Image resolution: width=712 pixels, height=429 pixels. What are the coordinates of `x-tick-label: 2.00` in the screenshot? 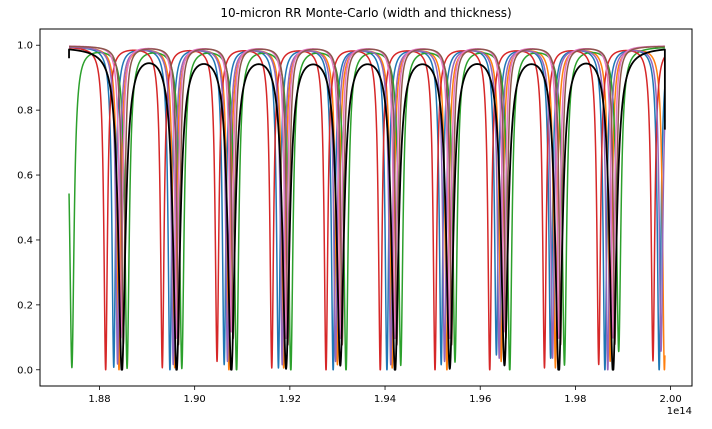 It's located at (670, 399).